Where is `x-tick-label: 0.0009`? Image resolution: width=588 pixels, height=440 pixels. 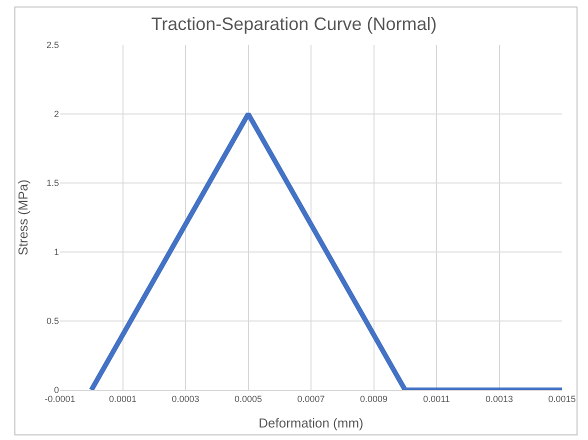 x-tick-label: 0.0009 is located at coordinates (374, 399).